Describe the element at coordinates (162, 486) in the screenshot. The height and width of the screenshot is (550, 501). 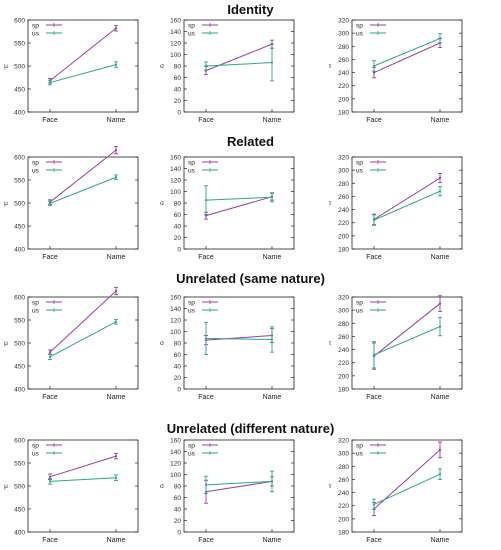
I see `y-axis-label: σ` at that location.